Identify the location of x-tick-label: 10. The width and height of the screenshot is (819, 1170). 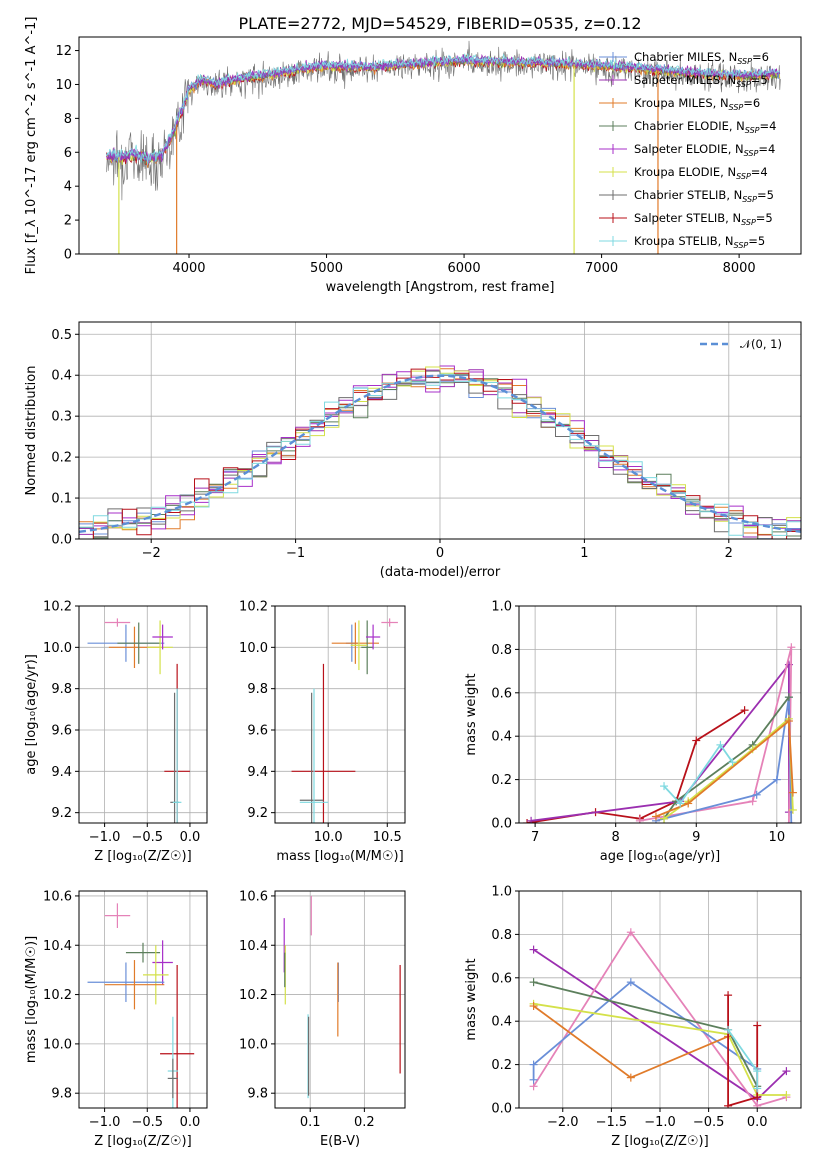
(777, 837).